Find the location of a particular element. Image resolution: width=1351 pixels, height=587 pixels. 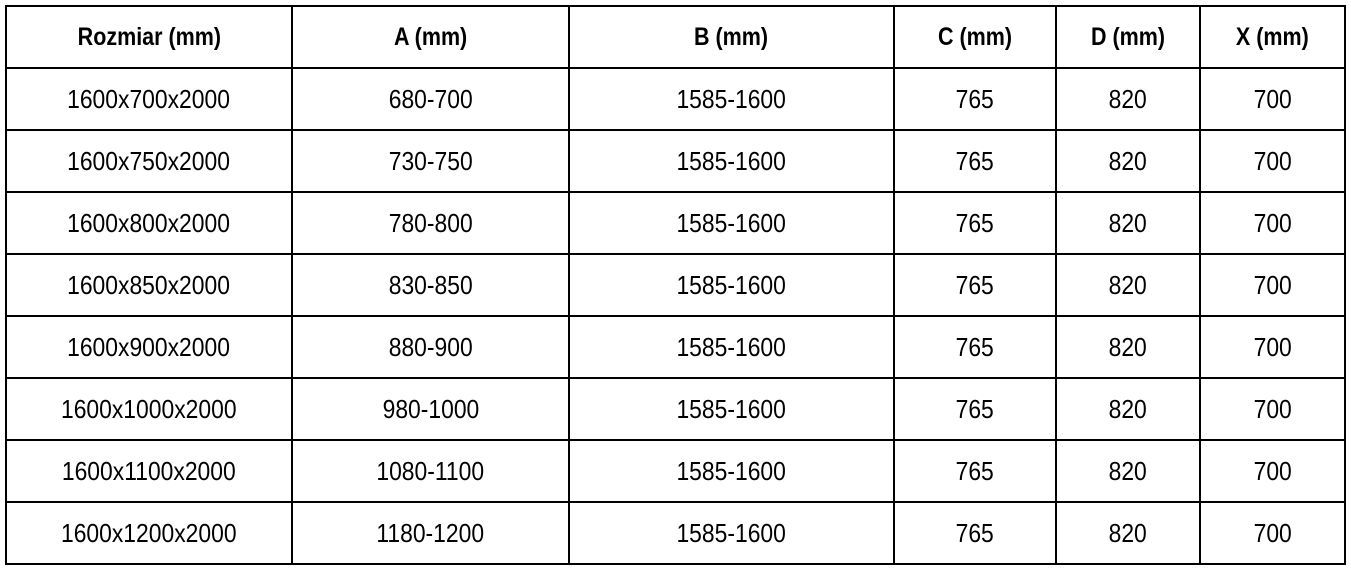

cell-a: 1080-1100 is located at coordinates (430, 471).